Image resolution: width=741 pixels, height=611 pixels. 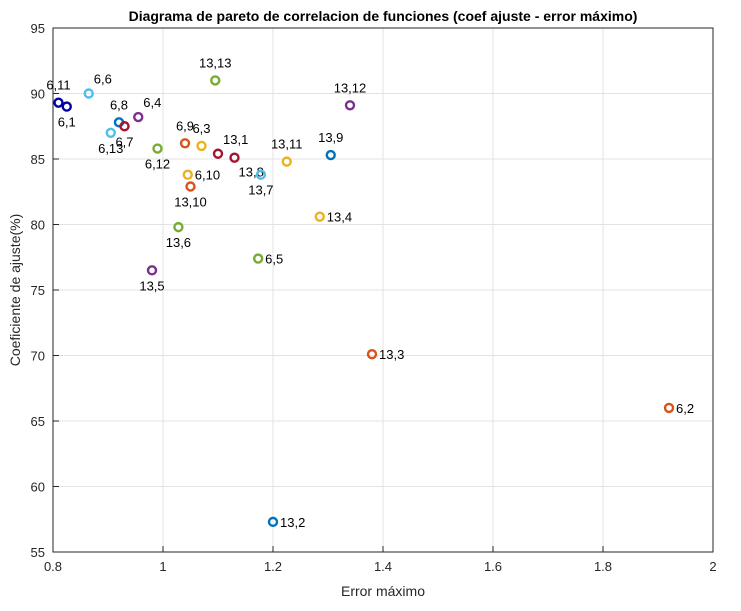 What do you see at coordinates (330, 137) in the screenshot?
I see `point-label: 13,9` at bounding box center [330, 137].